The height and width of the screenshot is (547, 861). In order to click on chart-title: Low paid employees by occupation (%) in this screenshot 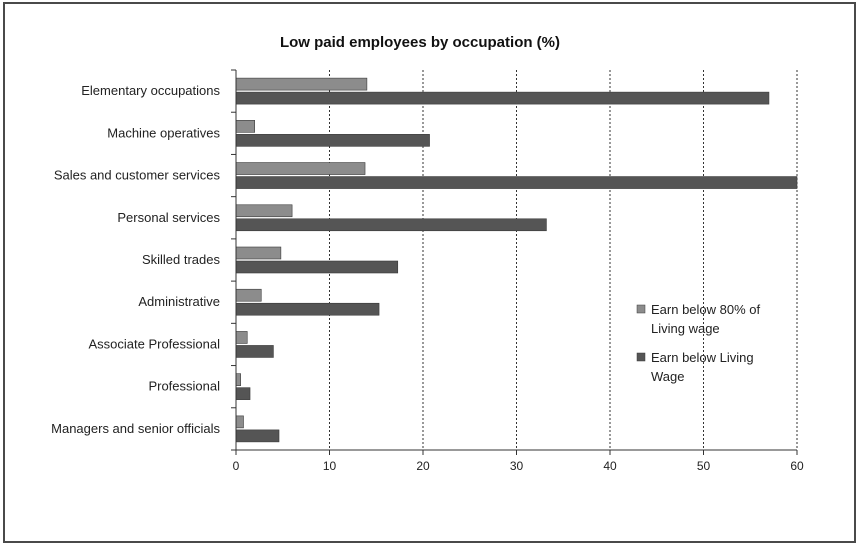, I will do `click(420, 42)`.